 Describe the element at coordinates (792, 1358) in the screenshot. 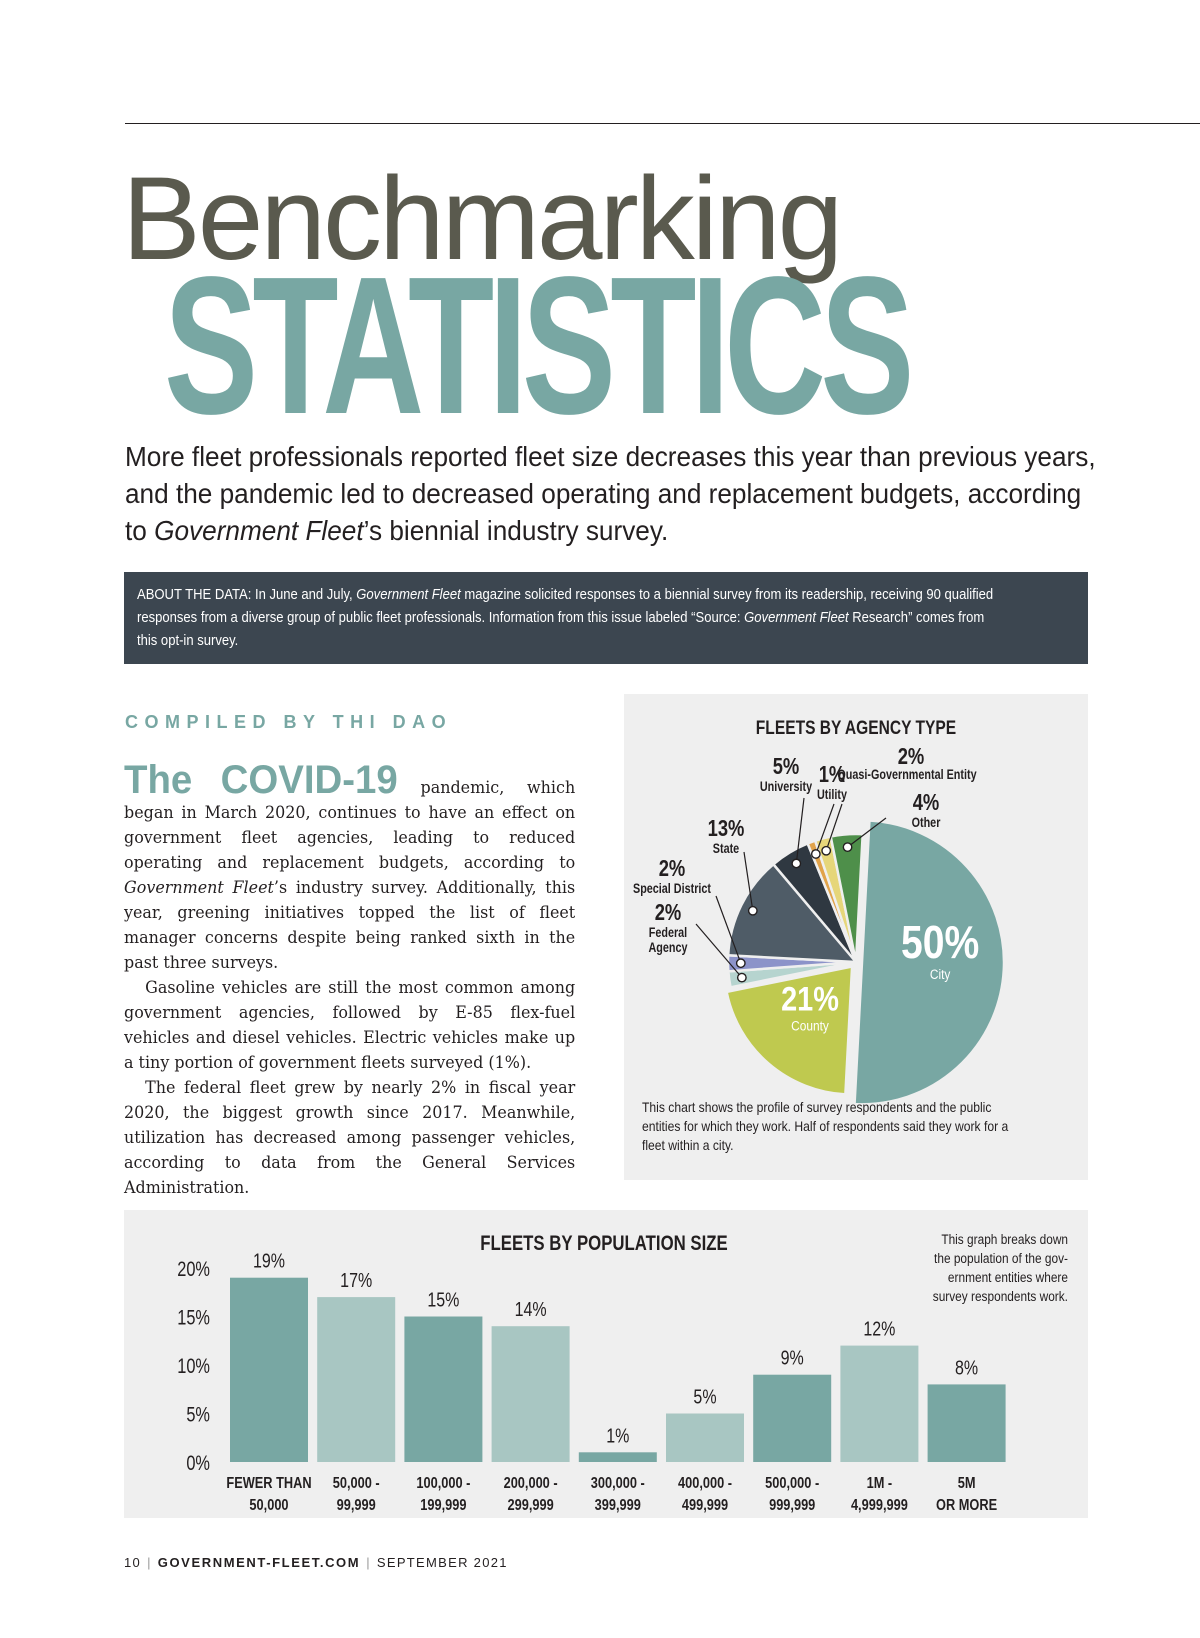

I see `bar-value-label: 9%` at that location.